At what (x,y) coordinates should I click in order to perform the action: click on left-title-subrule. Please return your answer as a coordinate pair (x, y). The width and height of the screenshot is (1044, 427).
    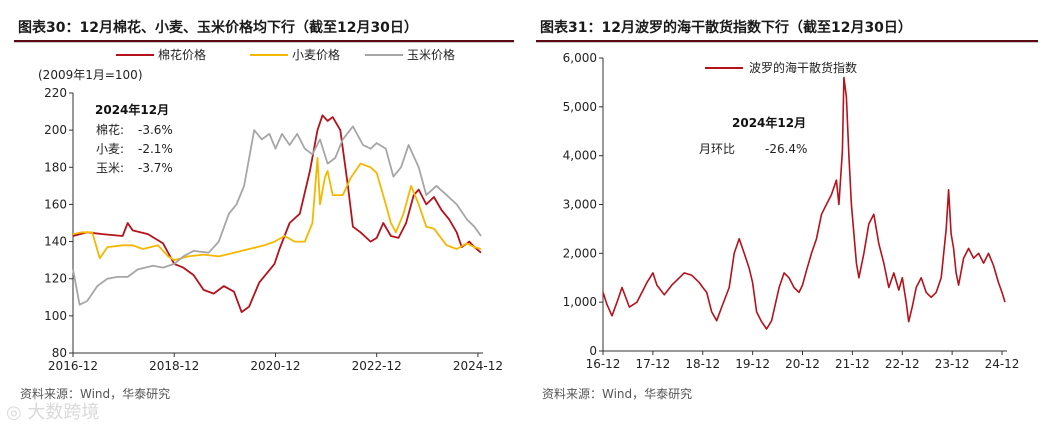
    Looking at the image, I should click on (264, 42).